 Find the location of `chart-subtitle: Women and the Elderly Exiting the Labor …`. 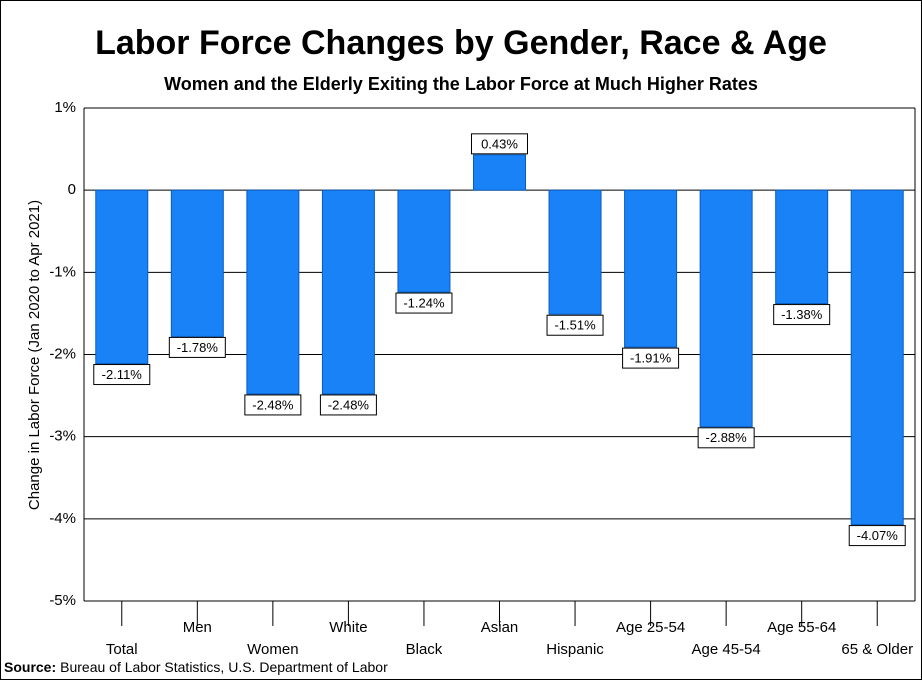

chart-subtitle: Women and the Elderly Exiting the Labor … is located at coordinates (461, 84).